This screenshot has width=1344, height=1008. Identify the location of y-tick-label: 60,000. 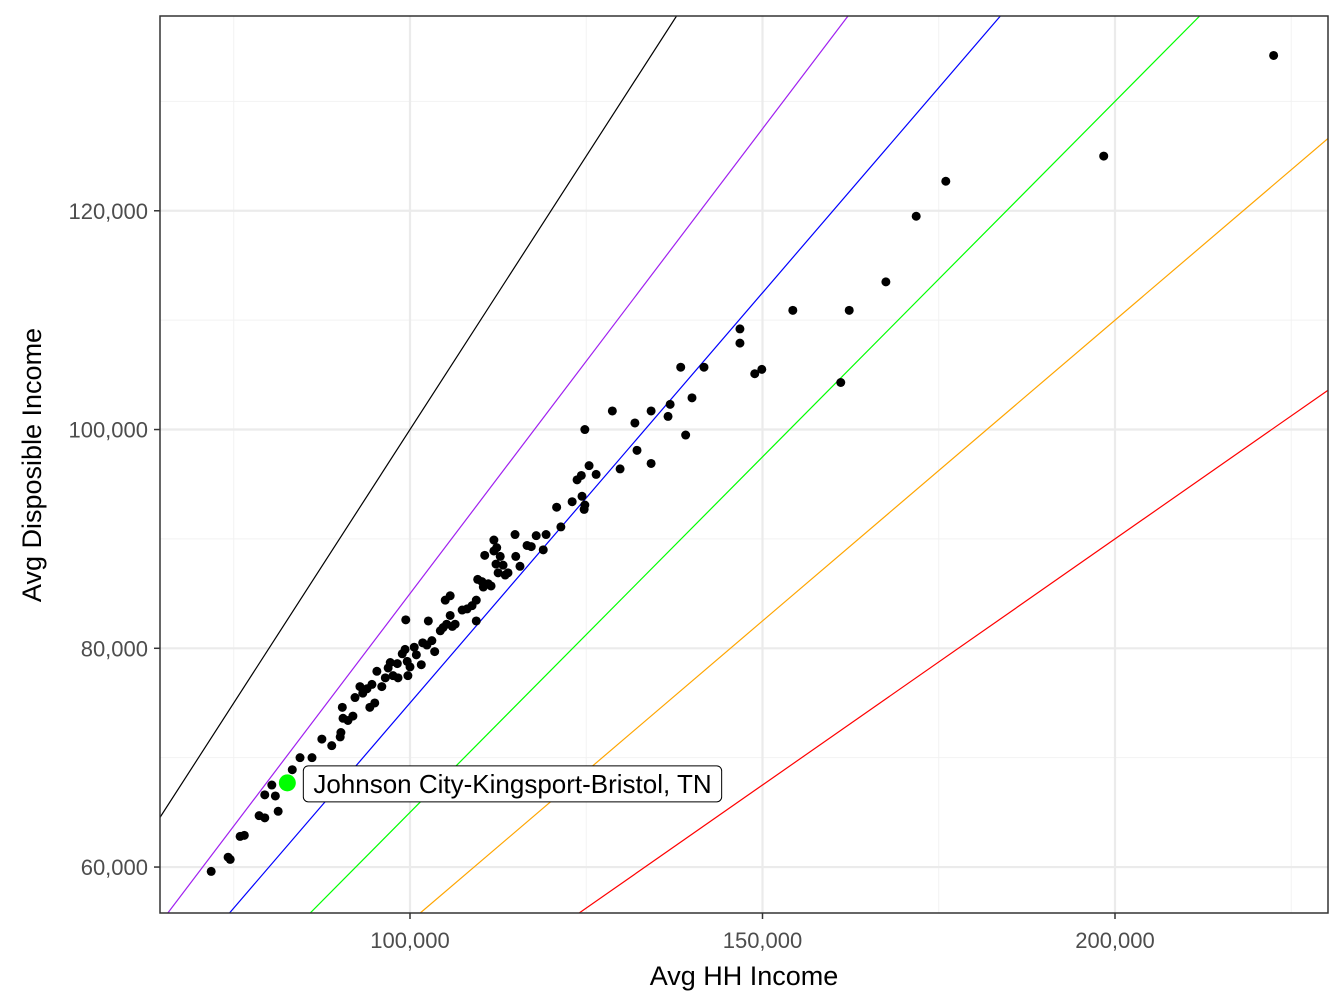
(114, 867).